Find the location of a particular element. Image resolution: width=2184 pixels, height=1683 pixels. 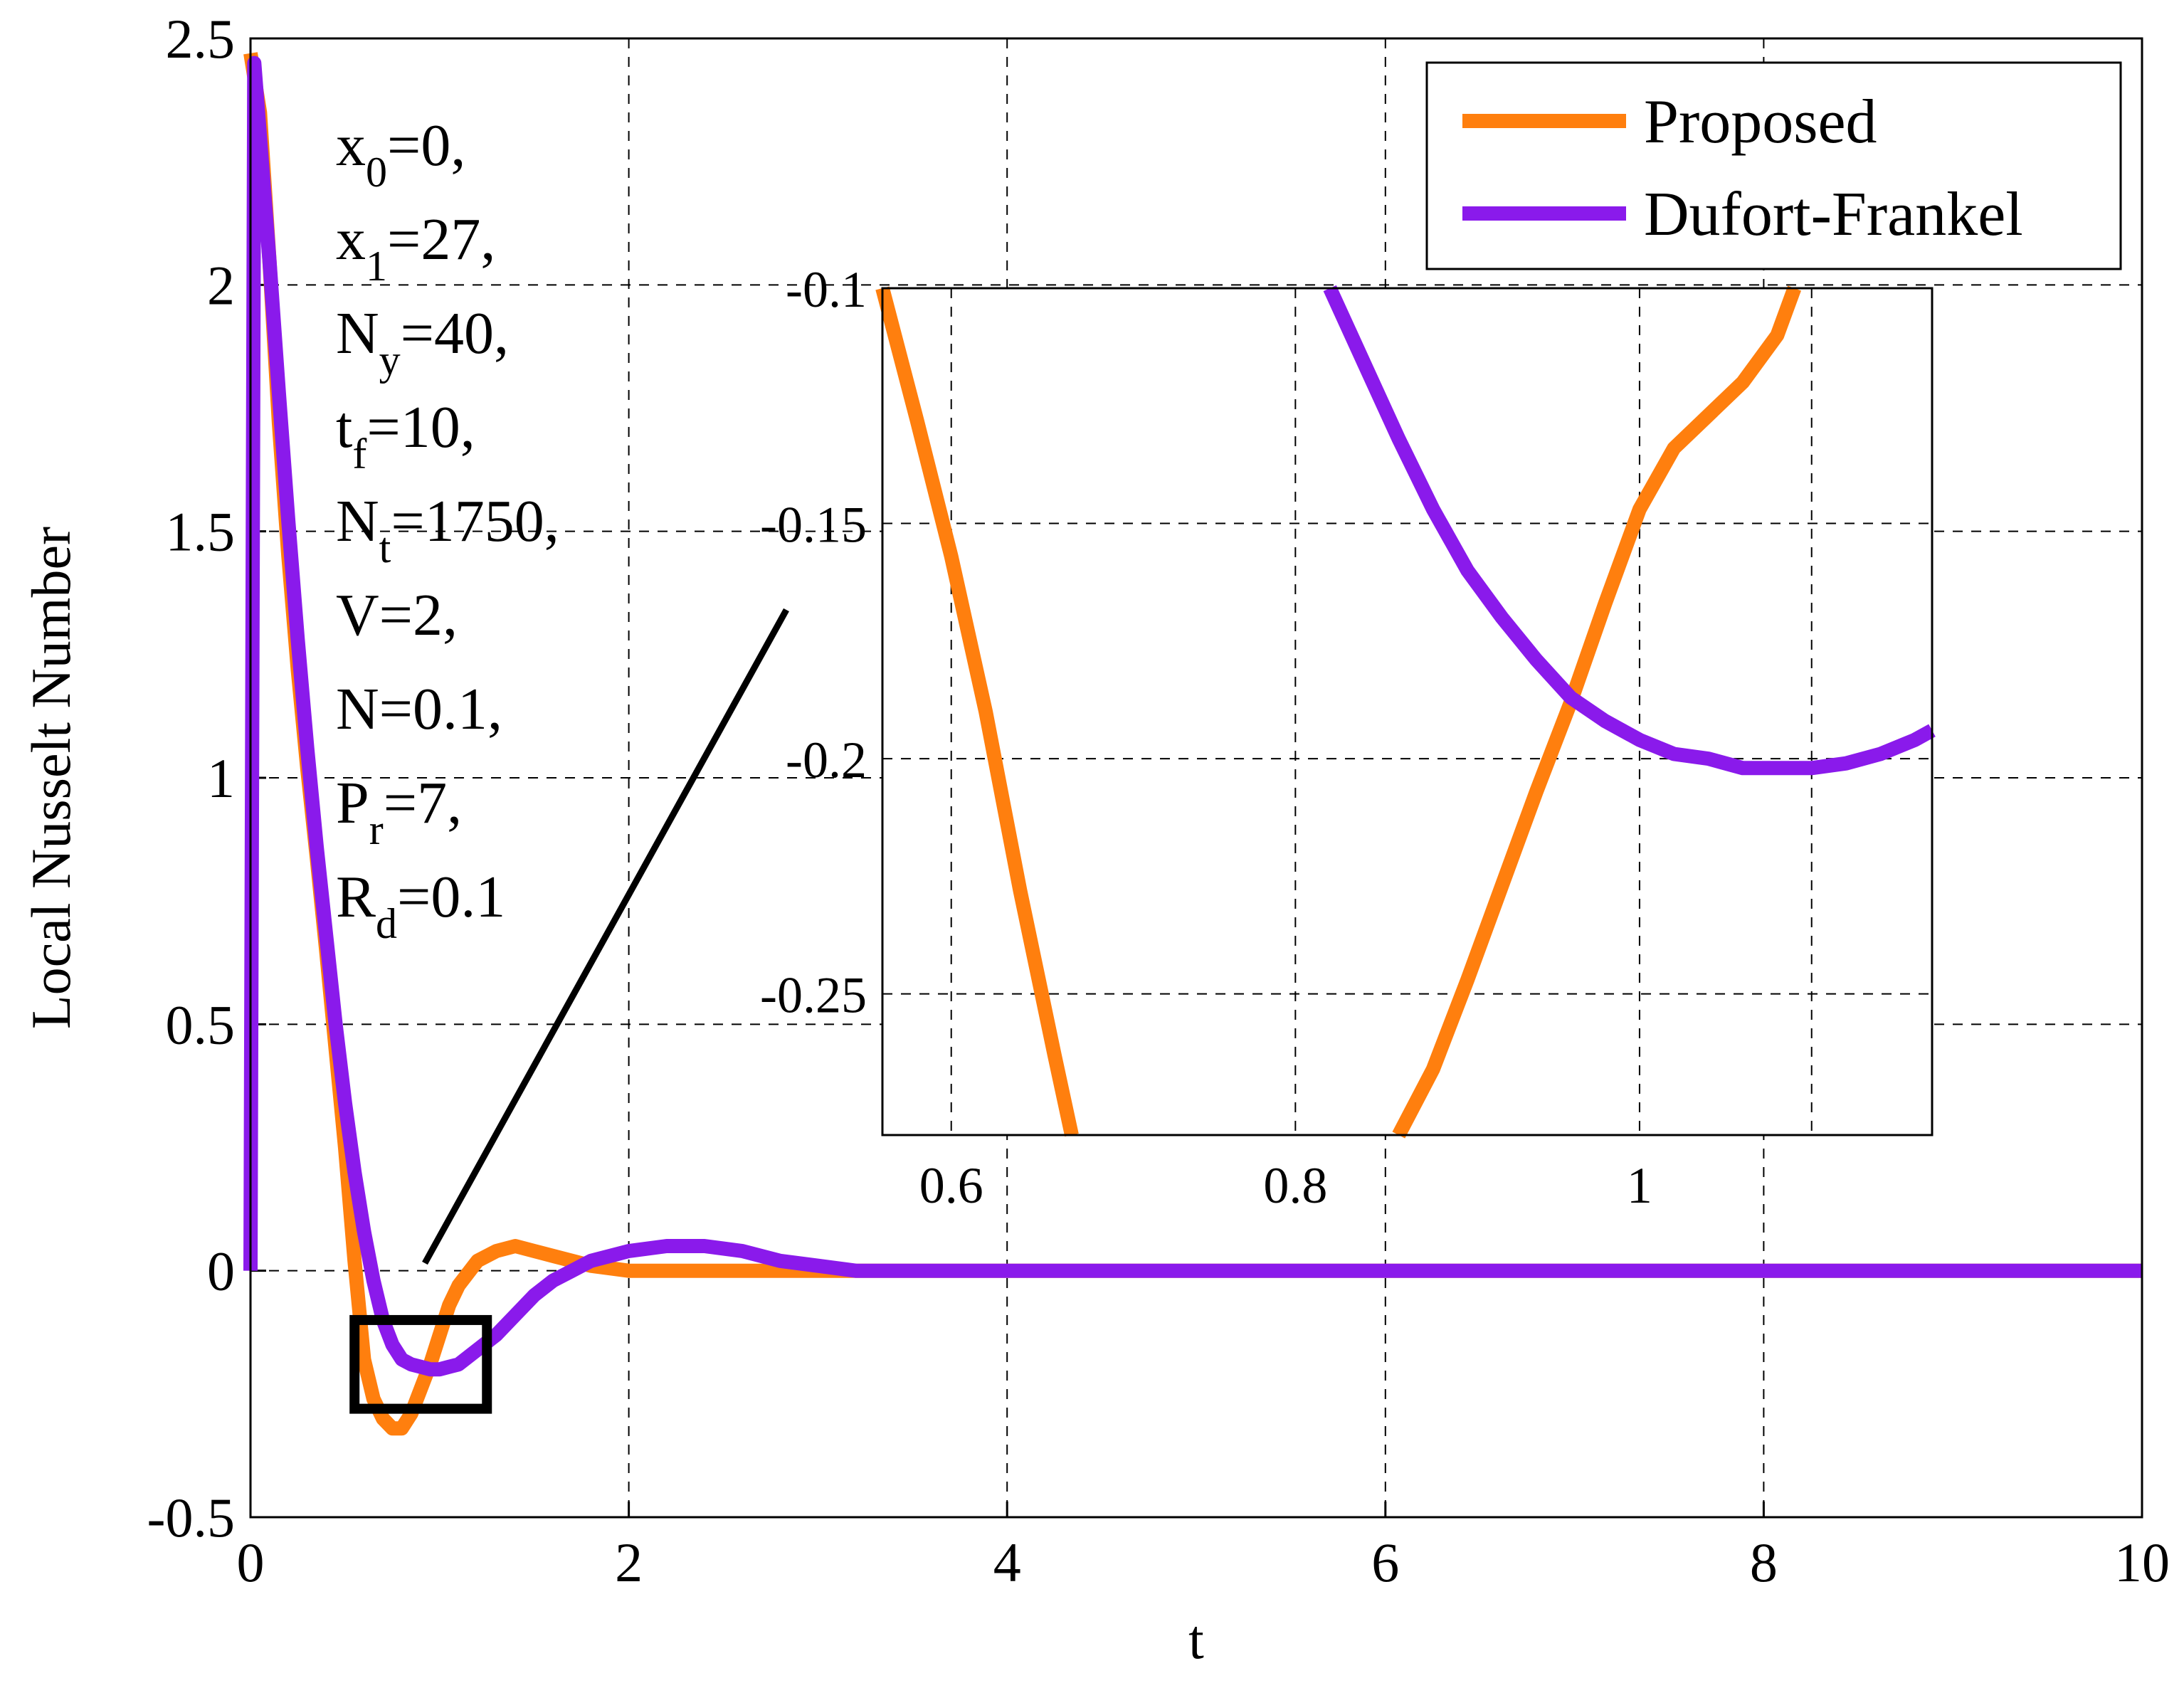

inset-x-tick-label: 0.6 is located at coordinates (951, 1185).